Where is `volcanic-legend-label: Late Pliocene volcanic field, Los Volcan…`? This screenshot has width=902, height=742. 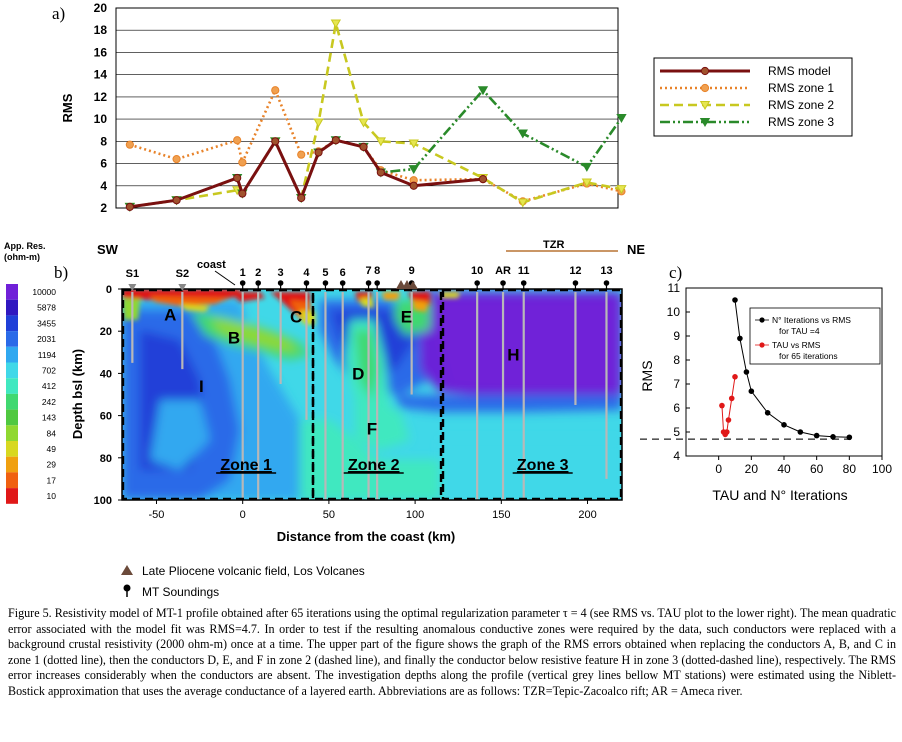 volcanic-legend-label: Late Pliocene volcanic field, Los Volcan… is located at coordinates (253, 571).